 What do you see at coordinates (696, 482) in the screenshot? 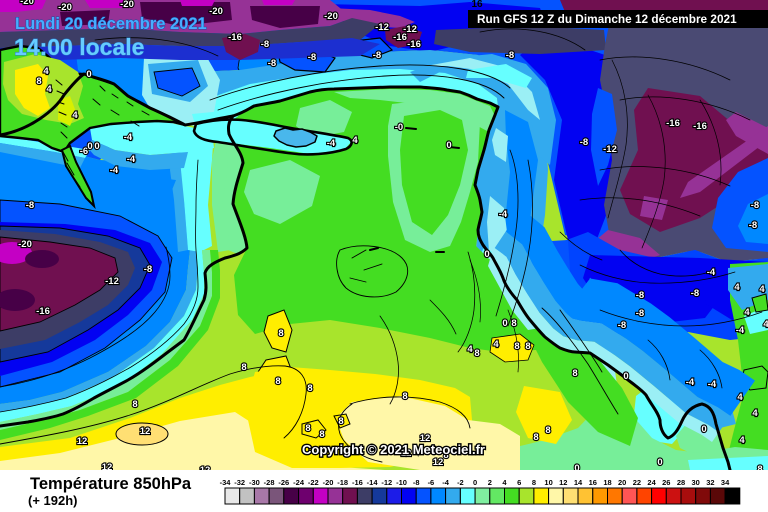
I see `svg-text: 30` at bounding box center [696, 482].